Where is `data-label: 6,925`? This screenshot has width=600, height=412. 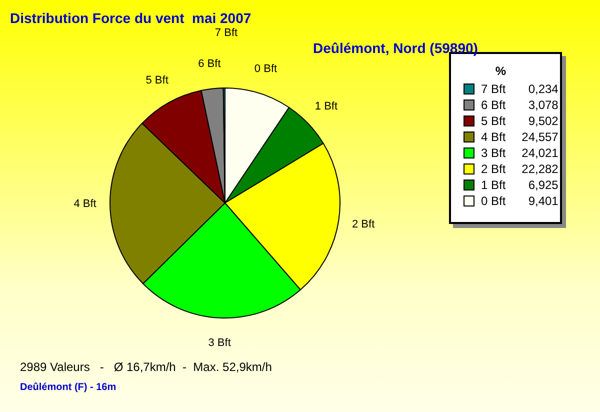 data-label: 6,925 is located at coordinates (543, 185).